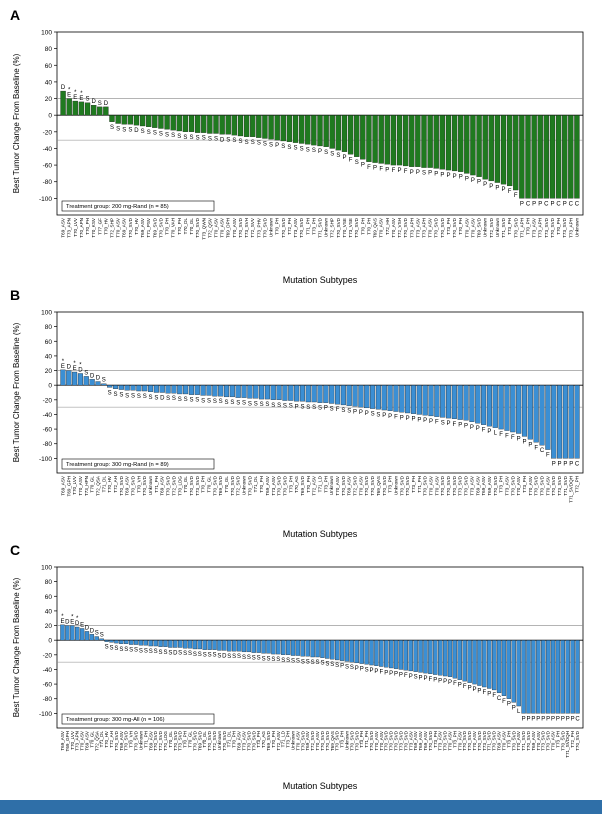  I want to click on bar-label: E, so click(75, 98).